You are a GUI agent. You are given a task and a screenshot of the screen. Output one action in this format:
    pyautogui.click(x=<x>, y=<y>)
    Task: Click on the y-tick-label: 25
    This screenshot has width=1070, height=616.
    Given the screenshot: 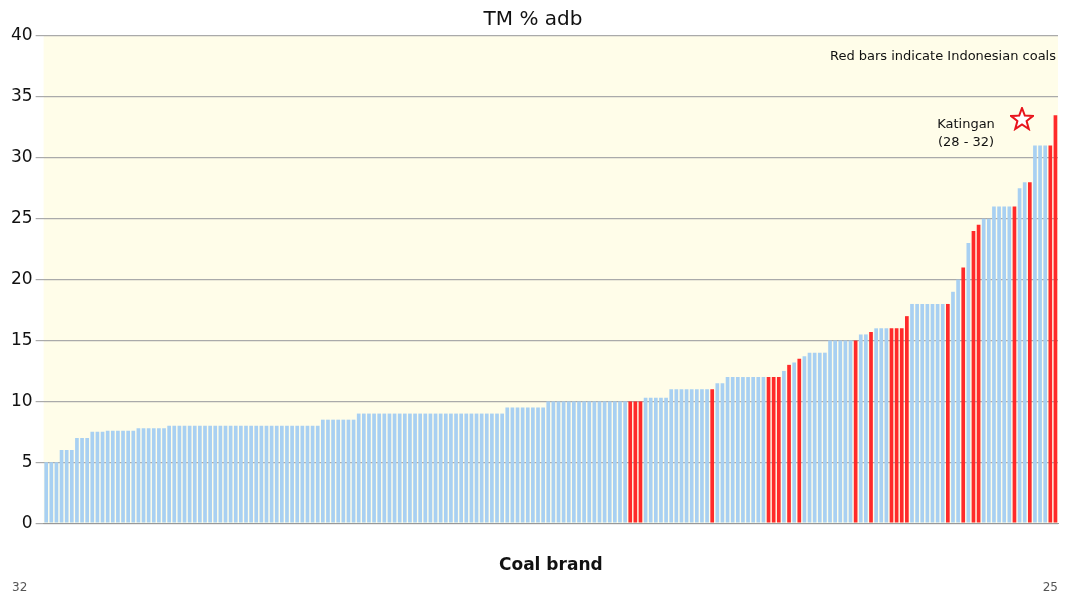 What is the action you would take?
    pyautogui.click(x=21, y=217)
    